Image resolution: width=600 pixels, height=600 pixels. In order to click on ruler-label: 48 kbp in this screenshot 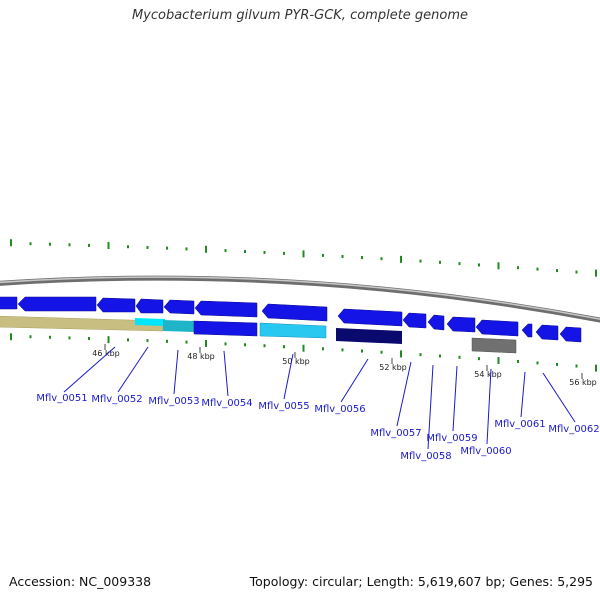, I will do `click(201, 356)`.